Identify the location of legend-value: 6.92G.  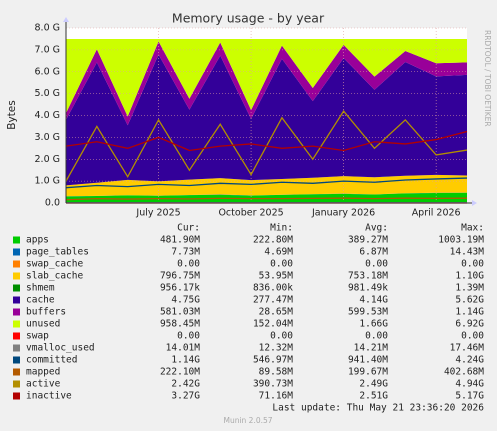
(469, 324).